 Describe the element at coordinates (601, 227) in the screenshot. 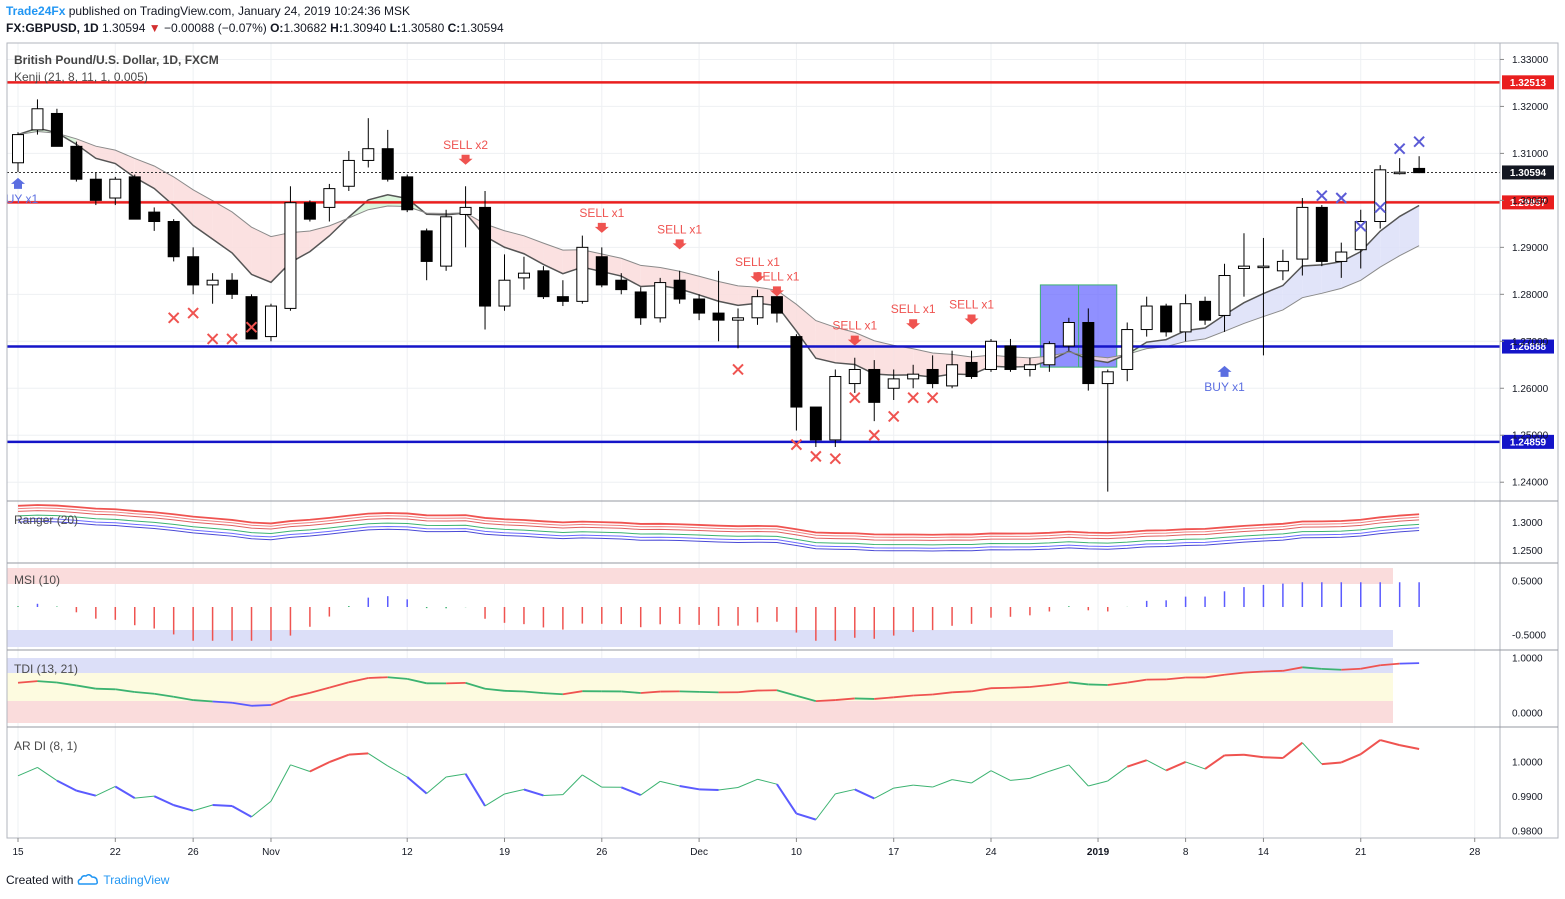

I see `sell-arrow-icon` at that location.